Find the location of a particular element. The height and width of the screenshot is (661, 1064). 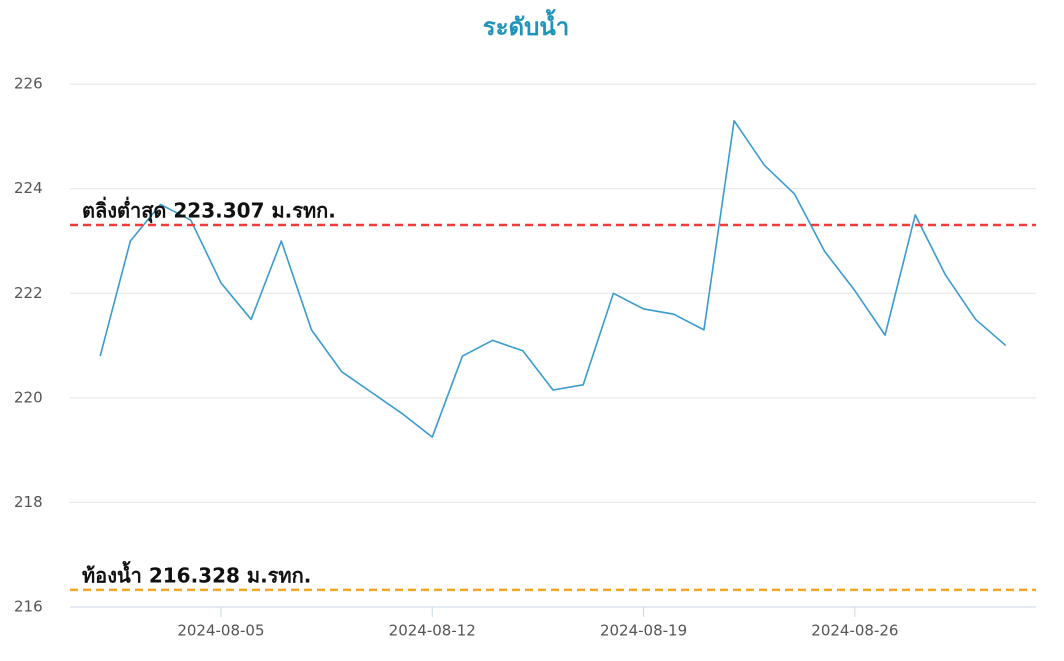

y-tick-label: 216 is located at coordinates (28, 607).